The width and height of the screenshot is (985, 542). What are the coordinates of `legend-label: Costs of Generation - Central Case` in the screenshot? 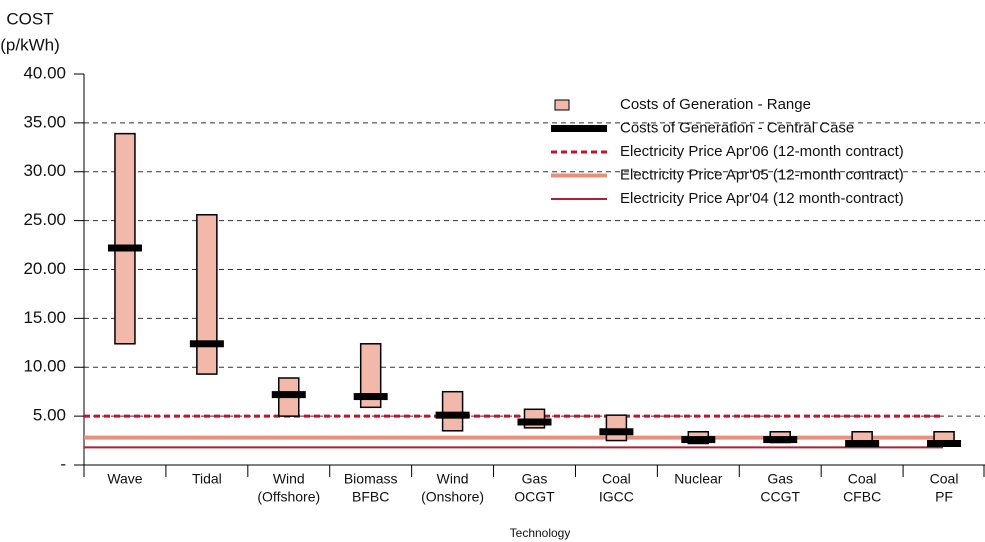 It's located at (737, 127).